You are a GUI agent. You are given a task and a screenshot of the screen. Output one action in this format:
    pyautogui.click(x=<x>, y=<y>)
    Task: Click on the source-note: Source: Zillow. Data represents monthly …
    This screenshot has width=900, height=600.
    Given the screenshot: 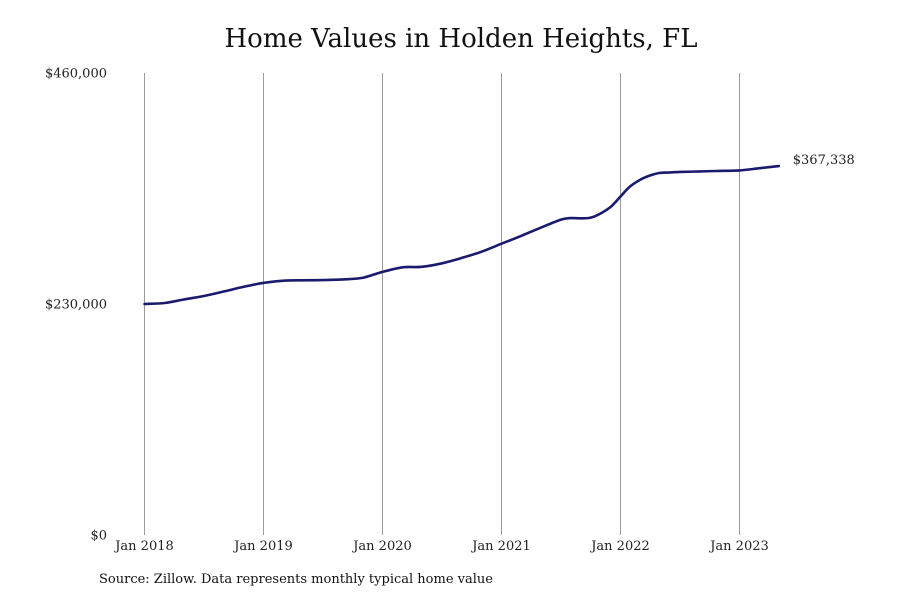 What is the action you would take?
    pyautogui.click(x=296, y=579)
    